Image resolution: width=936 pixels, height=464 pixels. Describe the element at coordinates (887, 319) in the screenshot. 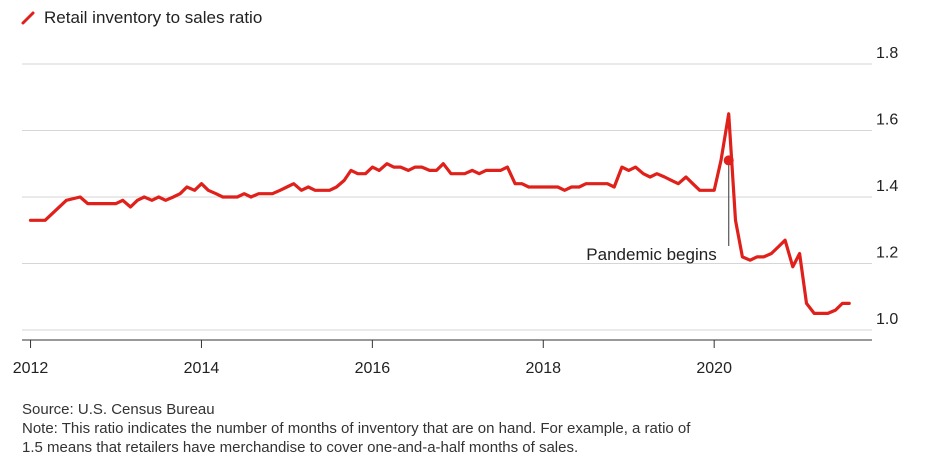

I see `y-tick-label: 1.0` at that location.